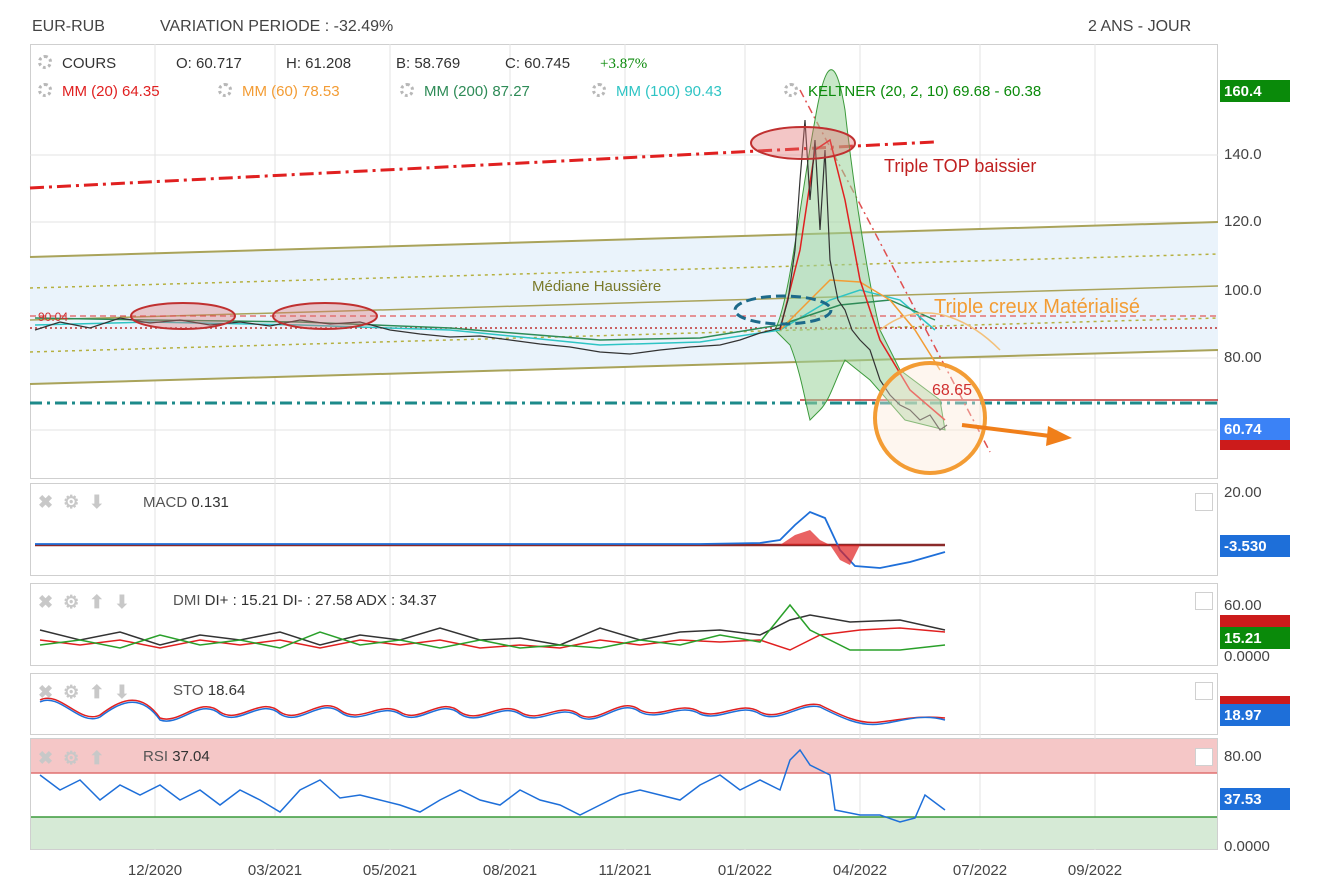 Image resolution: width=1318 pixels, height=892 pixels. What do you see at coordinates (624, 367) in the screenshot?
I see `channel-lower` at bounding box center [624, 367].